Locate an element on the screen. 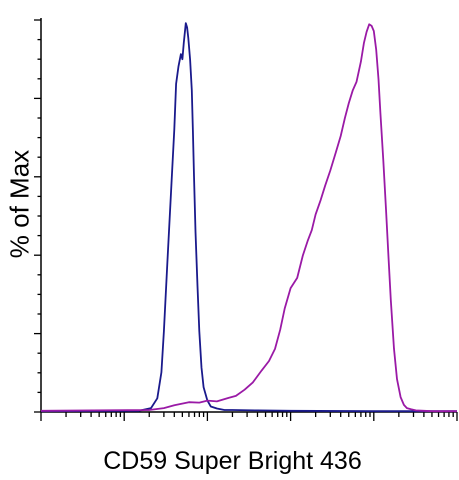 The height and width of the screenshot is (480, 459). x-axis-label: CD59 Super Bright 436 is located at coordinates (232, 461).